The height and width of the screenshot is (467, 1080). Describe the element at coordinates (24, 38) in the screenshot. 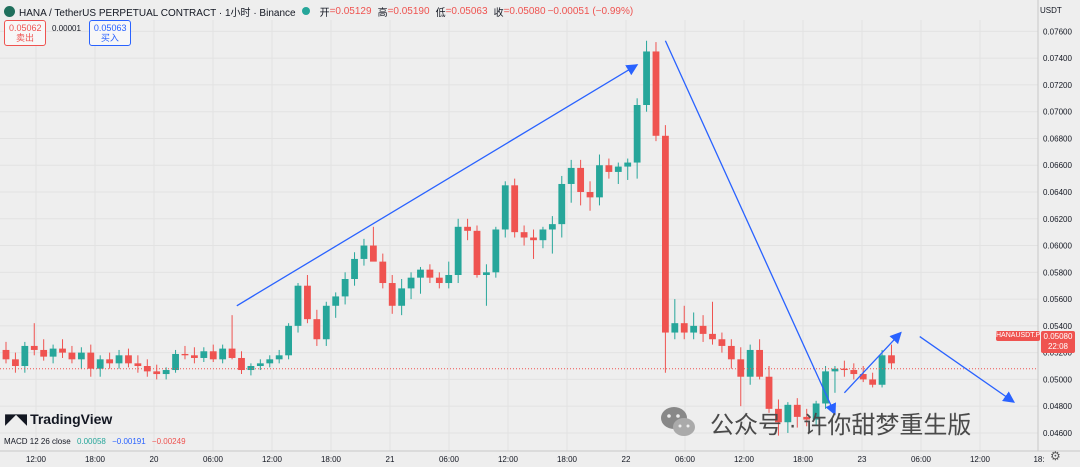

I see `sell-label: 卖出` at that location.